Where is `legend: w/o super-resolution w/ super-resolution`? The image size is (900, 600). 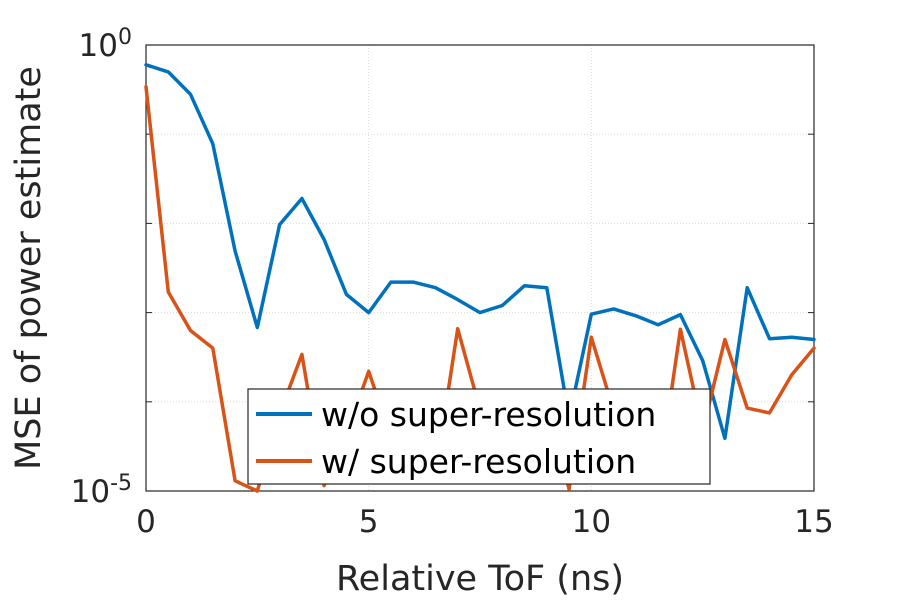
legend: w/o super-resolution w/ super-resolution is located at coordinates (479, 436).